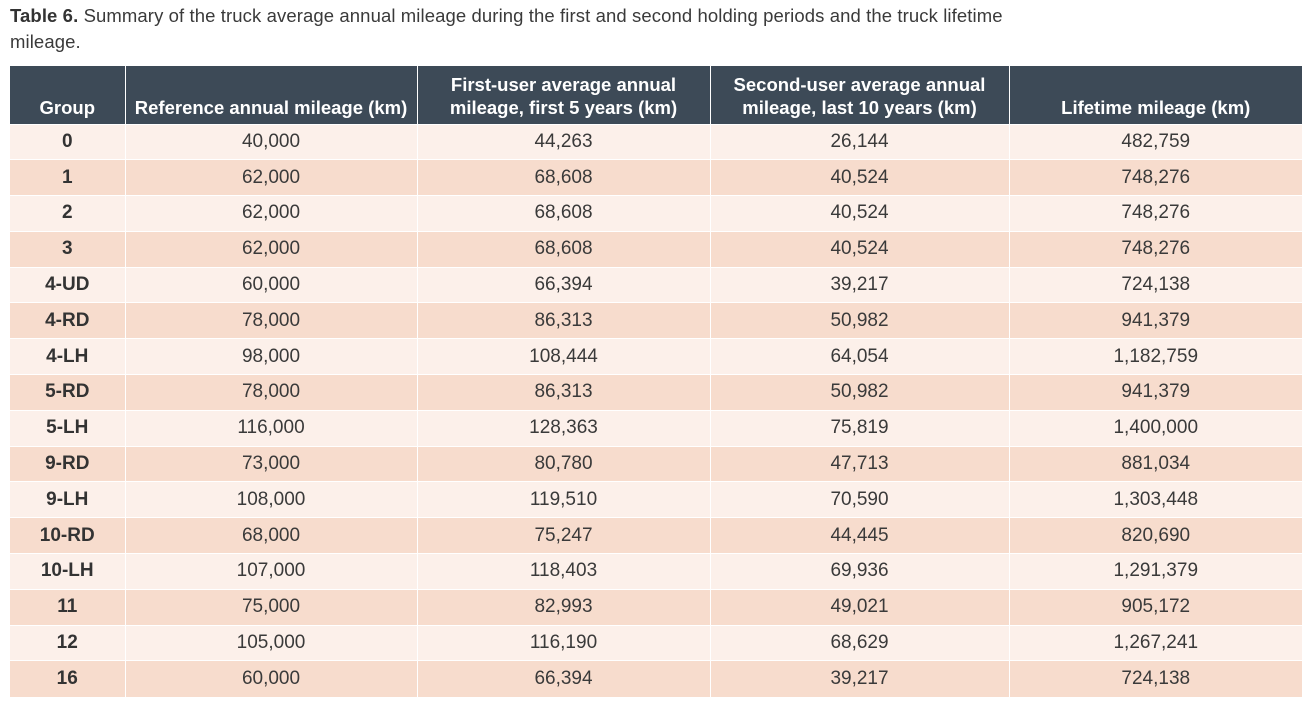 Image resolution: width=1314 pixels, height=704 pixels. What do you see at coordinates (67, 284) in the screenshot?
I see `cell-group: 4-UD` at bounding box center [67, 284].